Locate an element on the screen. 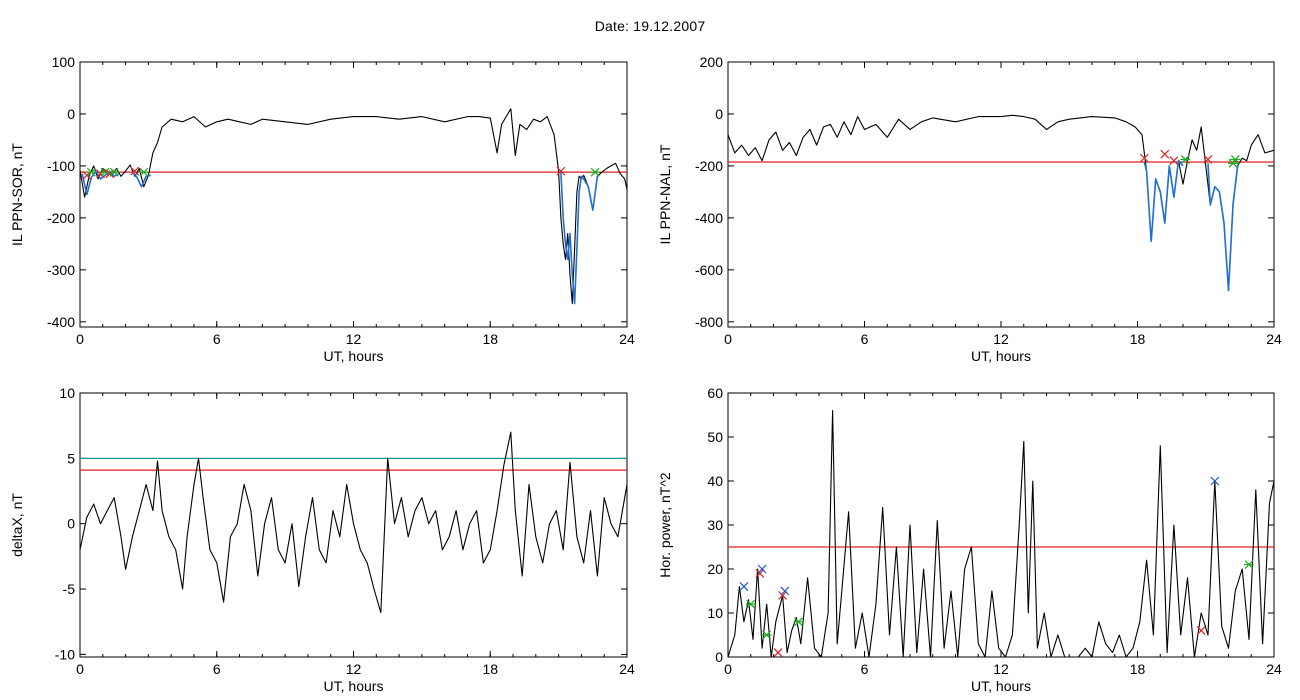  y-axis-title: IL PPN-NAL, nT is located at coordinates (665, 194).